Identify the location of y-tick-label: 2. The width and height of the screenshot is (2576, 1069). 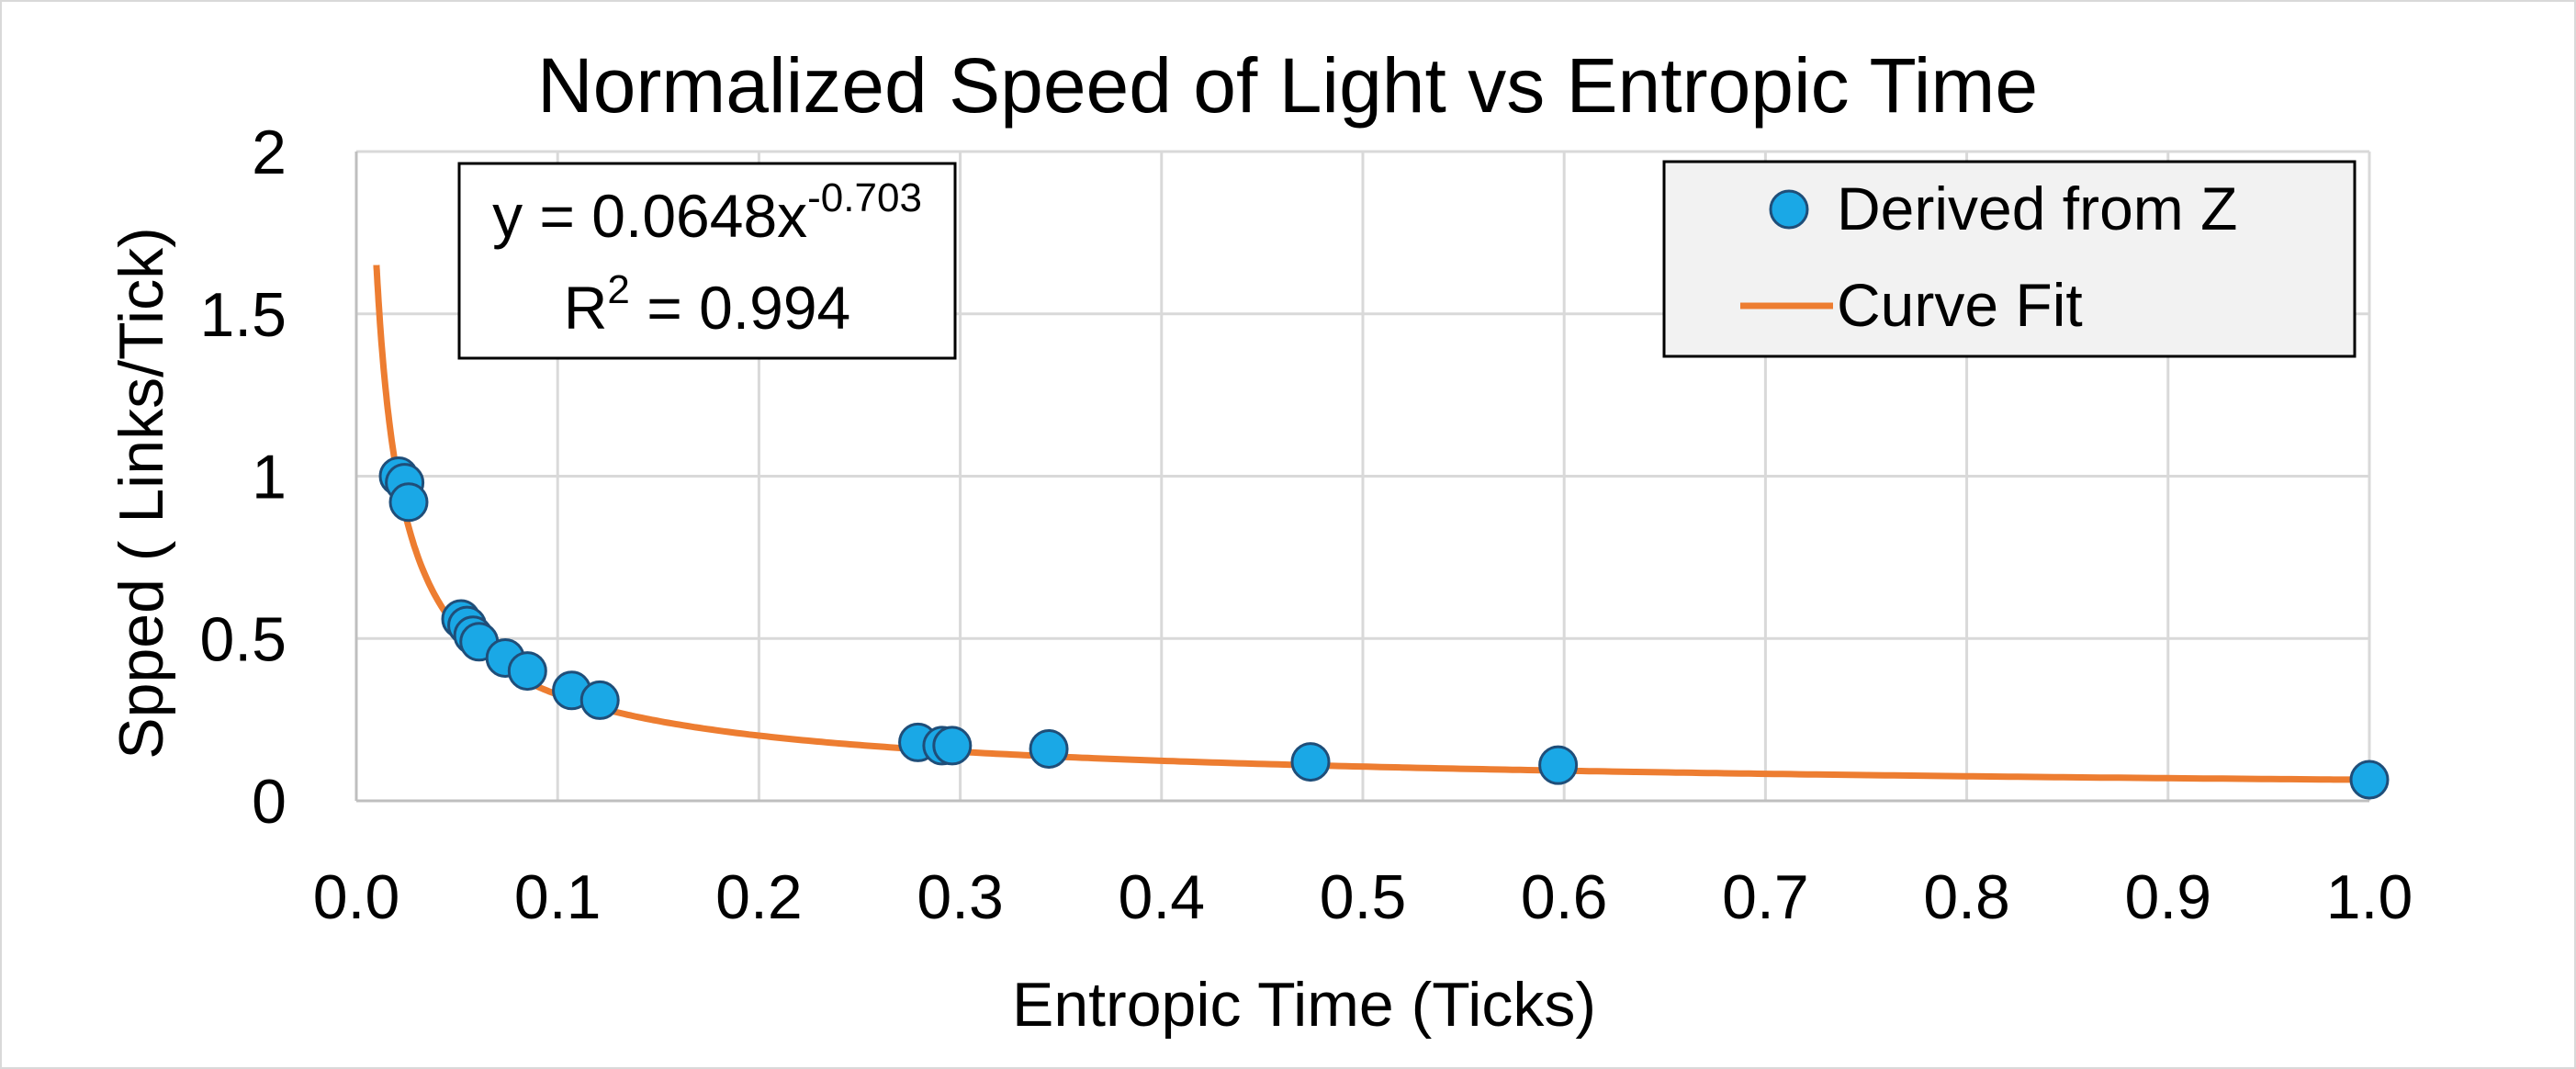
(269, 152).